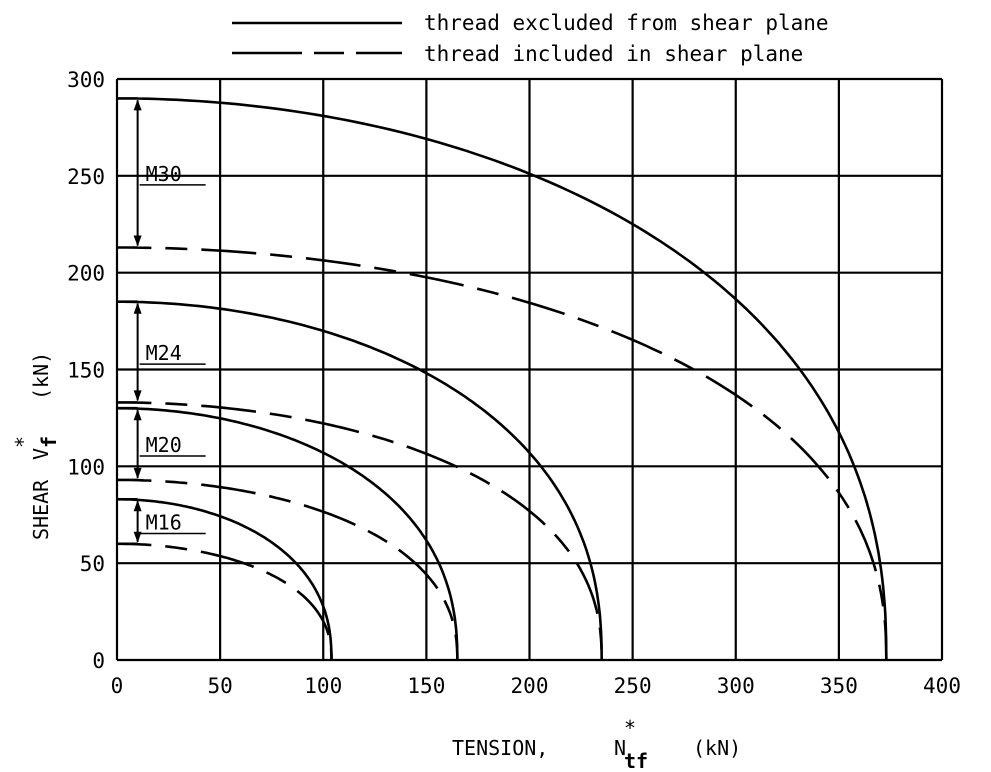 Image resolution: width=991 pixels, height=772 pixels. I want to click on x-axis-unit: (kN), so click(717, 748).